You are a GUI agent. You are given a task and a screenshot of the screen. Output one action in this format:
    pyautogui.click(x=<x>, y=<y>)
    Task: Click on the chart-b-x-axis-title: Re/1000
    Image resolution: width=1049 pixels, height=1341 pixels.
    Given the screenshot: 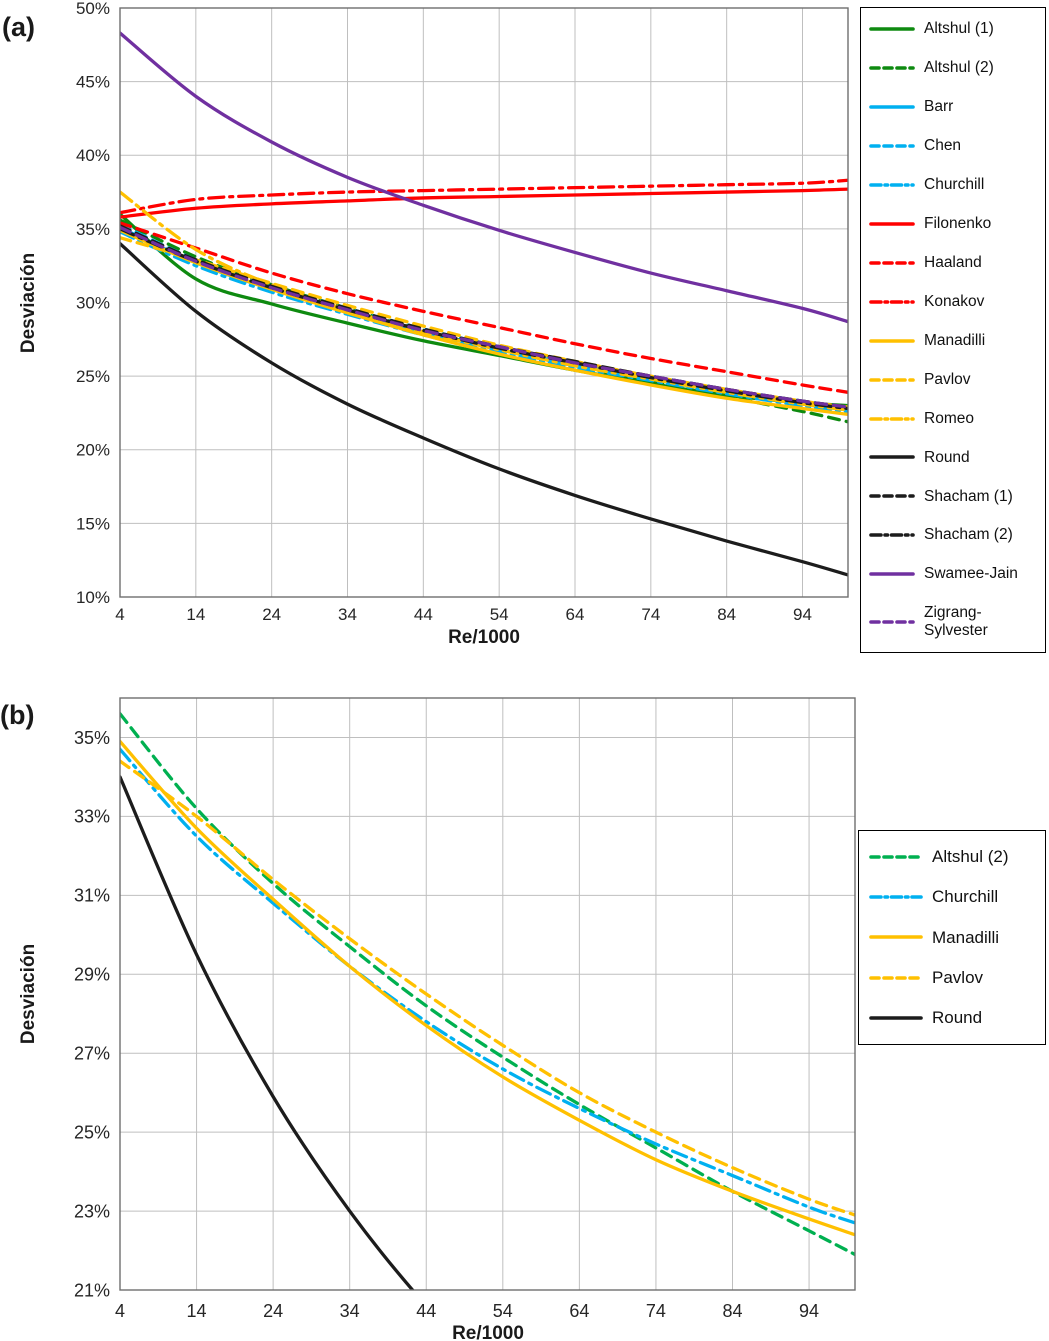 What is the action you would take?
    pyautogui.click(x=488, y=1332)
    